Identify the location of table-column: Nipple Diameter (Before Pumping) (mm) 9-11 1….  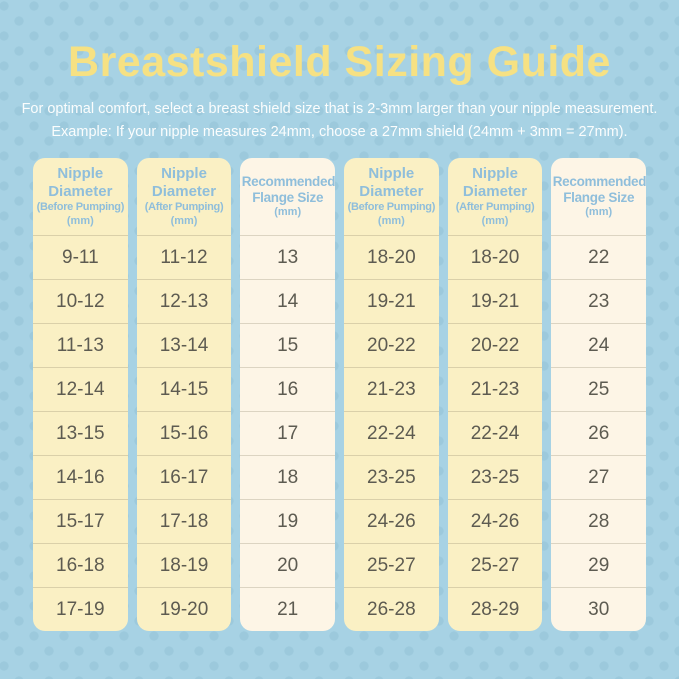
(80, 395).